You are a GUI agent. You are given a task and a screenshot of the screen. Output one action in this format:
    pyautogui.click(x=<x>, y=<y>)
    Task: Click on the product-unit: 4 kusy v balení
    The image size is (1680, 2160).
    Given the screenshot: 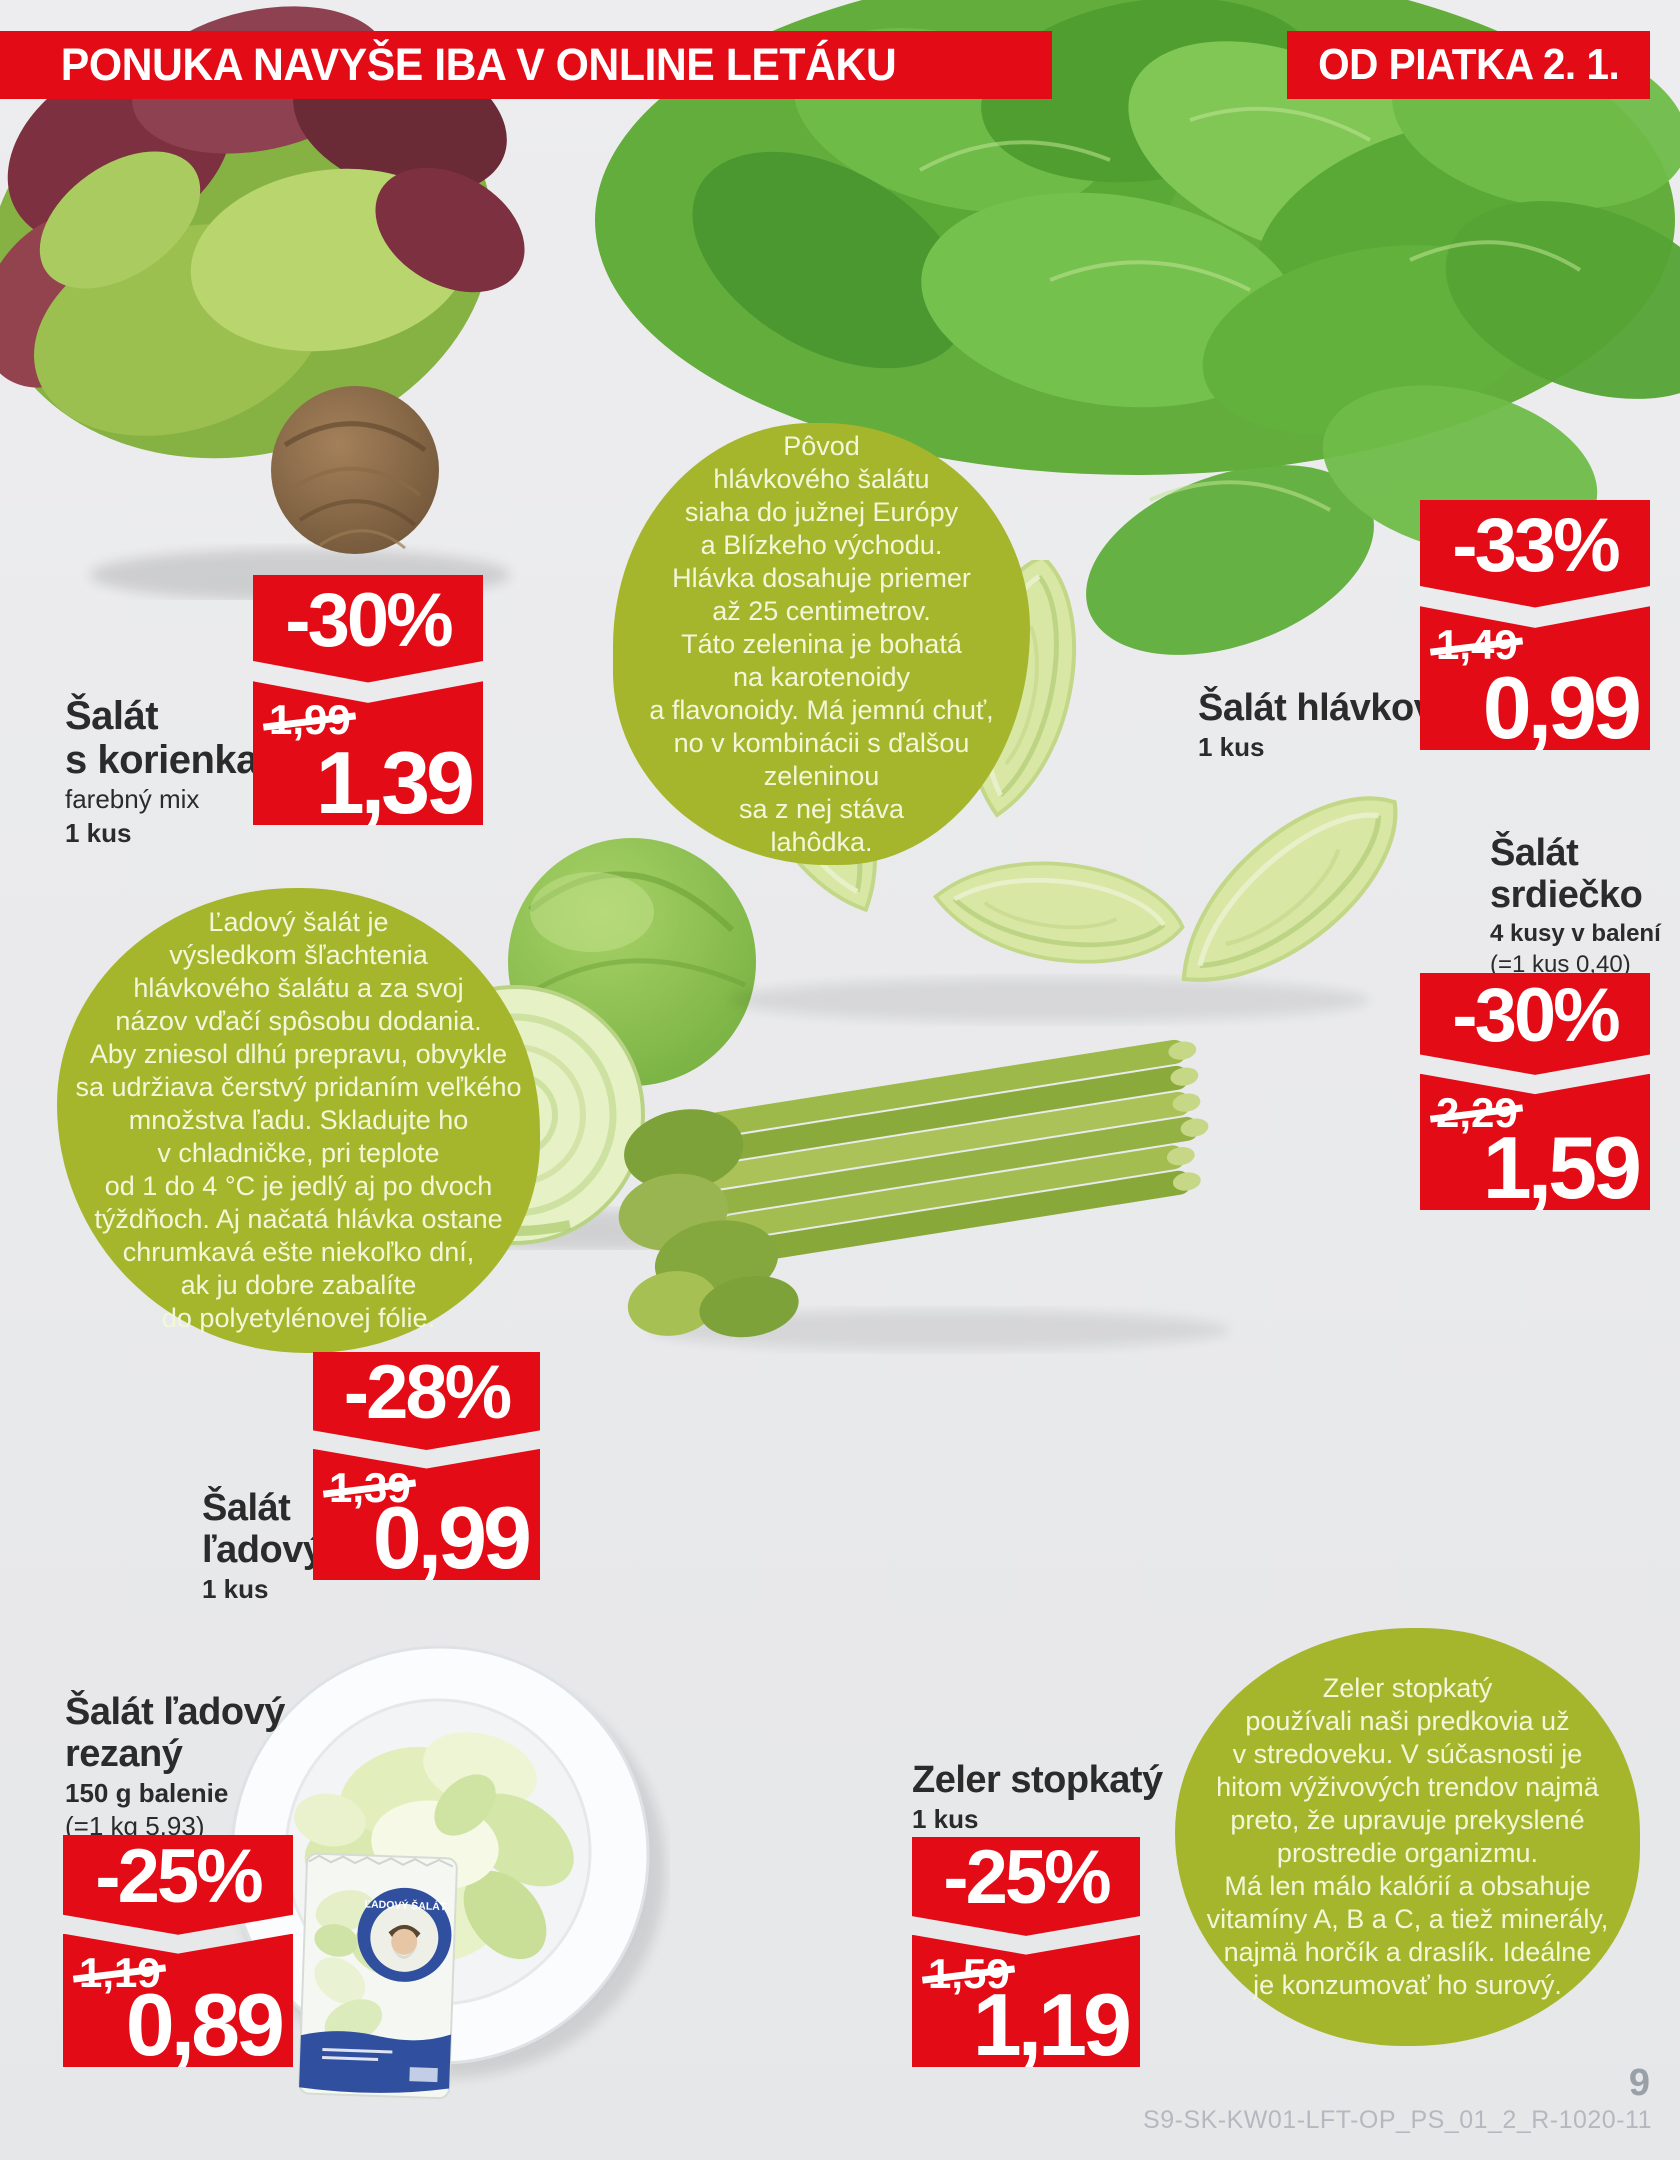 What is the action you would take?
    pyautogui.click(x=1575, y=933)
    